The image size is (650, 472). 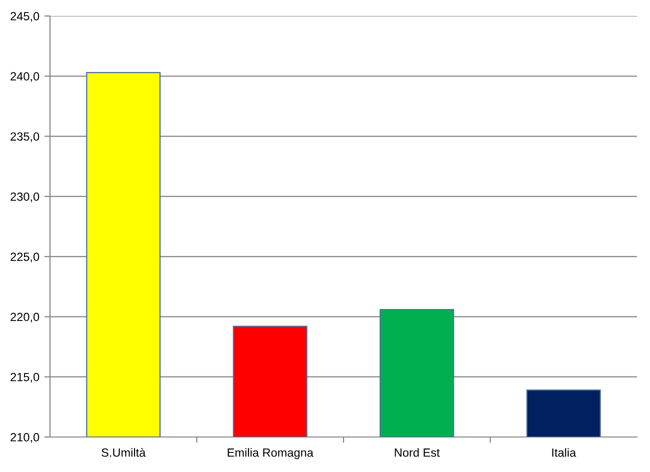 What do you see at coordinates (25, 77) in the screenshot?
I see `y-tick-label: 240,0` at bounding box center [25, 77].